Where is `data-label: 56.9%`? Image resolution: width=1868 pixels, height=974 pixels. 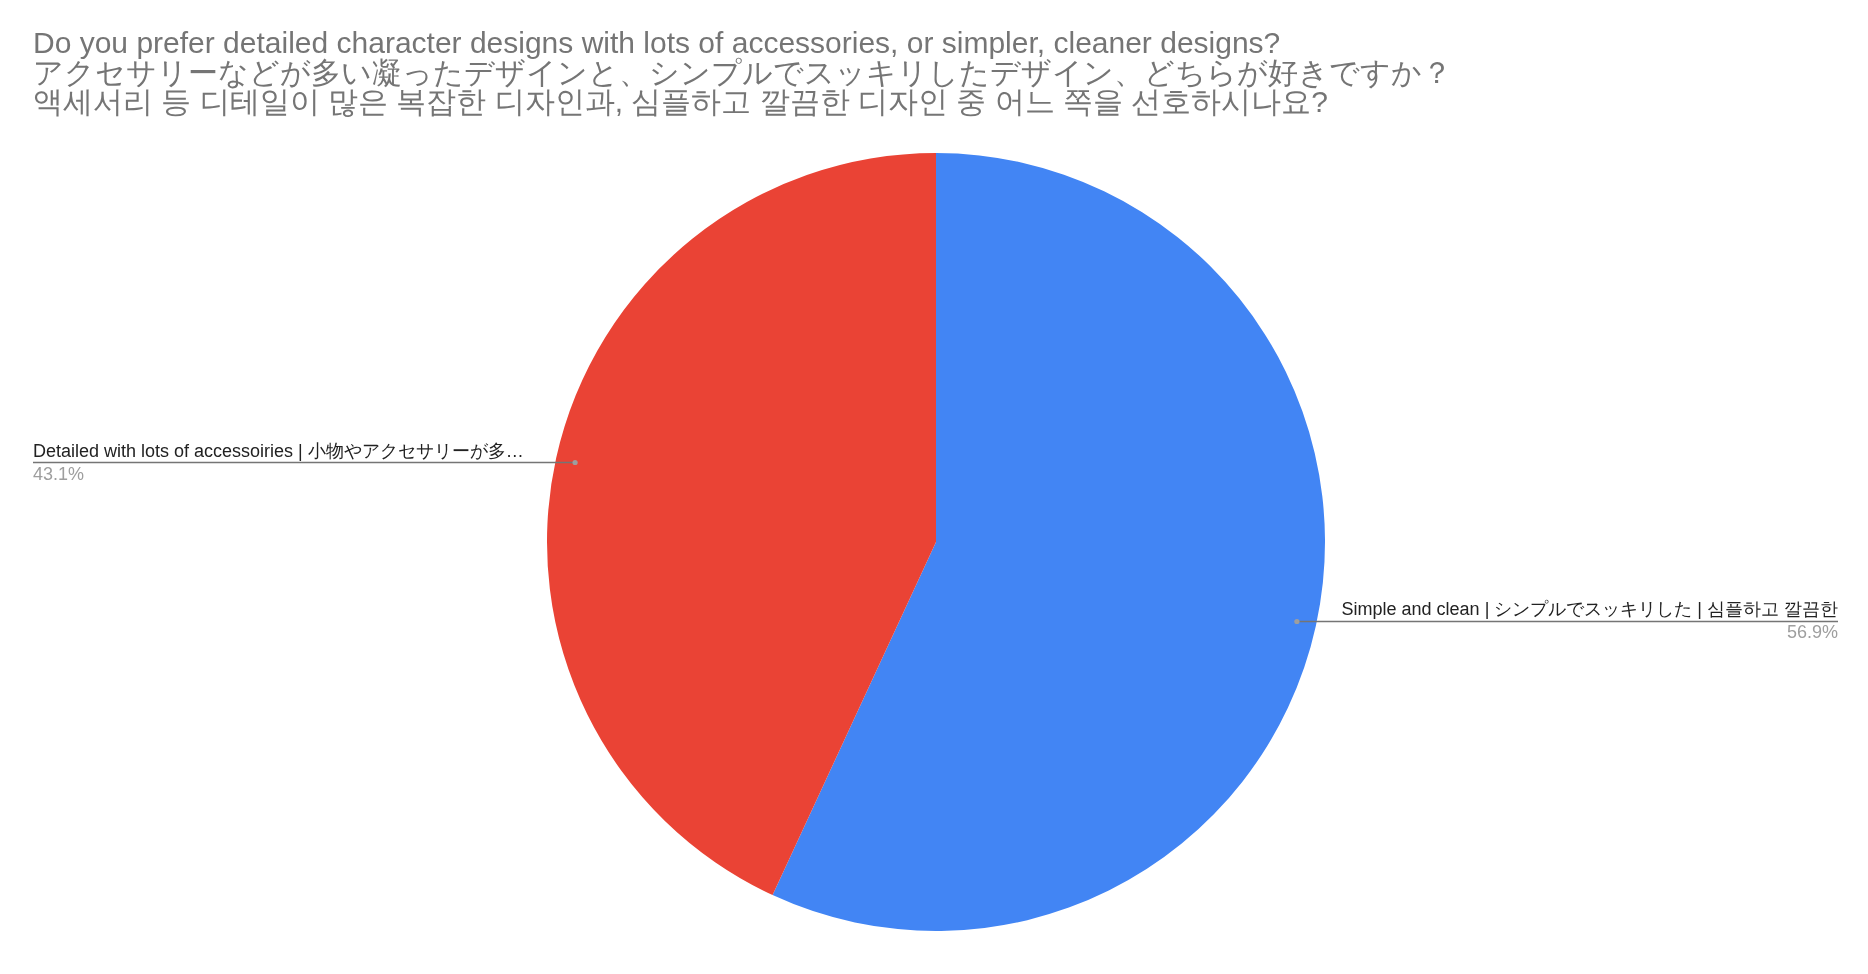 data-label: 56.9% is located at coordinates (1812, 632).